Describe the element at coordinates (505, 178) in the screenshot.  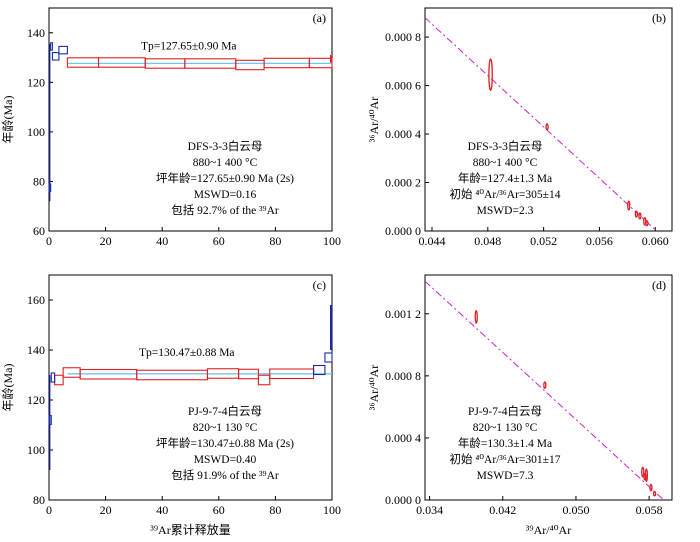
I see `annotation-line: 年龄=127.4±1.3 Ma` at that location.